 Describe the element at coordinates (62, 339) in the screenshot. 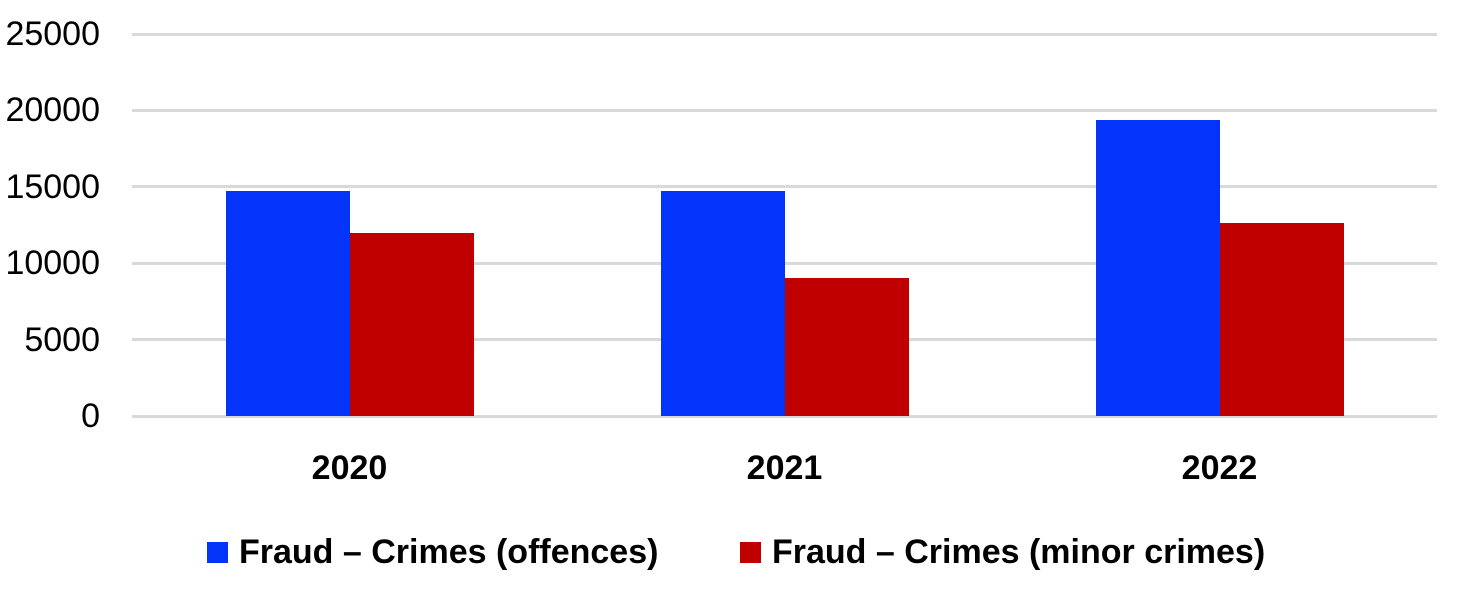

I see `y-axis-tick-label: 5000` at that location.